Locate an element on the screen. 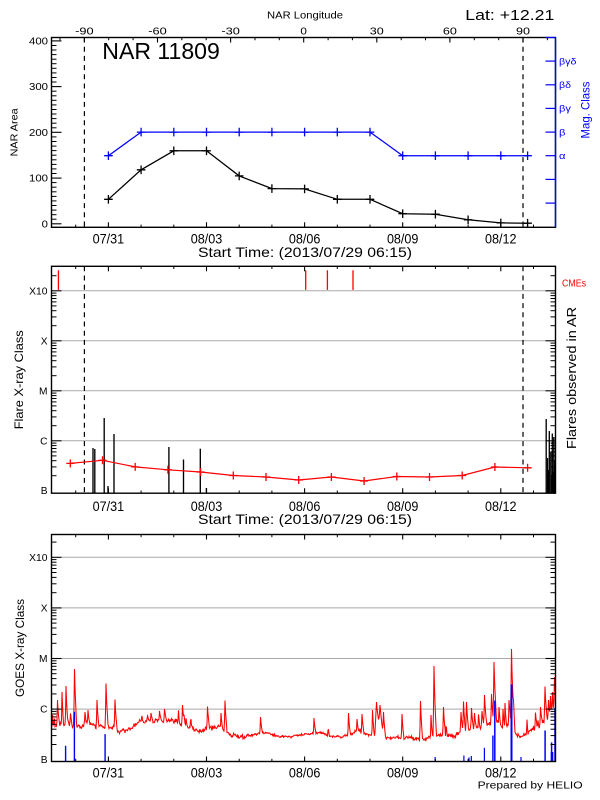 The image size is (600, 800). svg-text: NAR 11809 is located at coordinates (161, 51).